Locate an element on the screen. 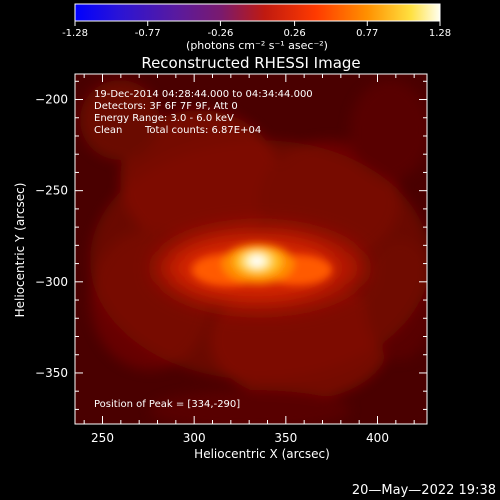 The height and width of the screenshot is (500, 500). colorbar-tick-label: -0.26 is located at coordinates (220, 33).